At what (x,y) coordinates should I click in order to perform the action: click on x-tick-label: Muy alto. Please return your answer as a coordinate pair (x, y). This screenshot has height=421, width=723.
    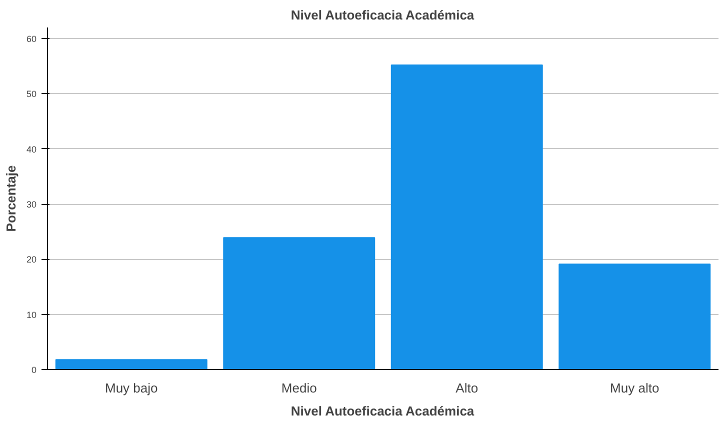
    Looking at the image, I should click on (635, 388).